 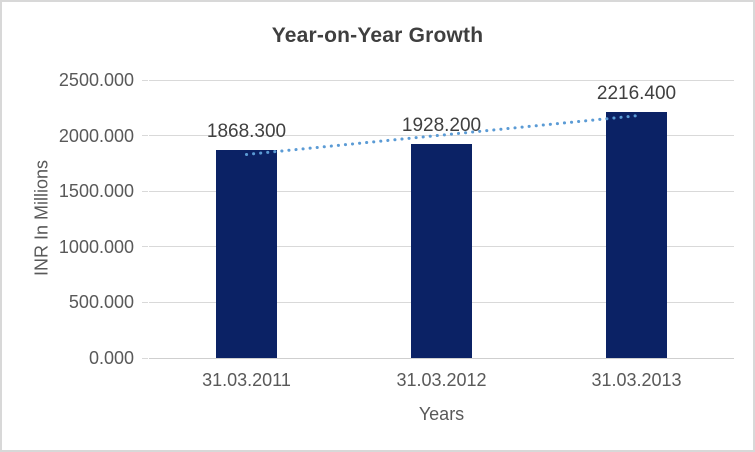 What do you see at coordinates (246, 254) in the screenshot?
I see `bar-31.03.2011` at bounding box center [246, 254].